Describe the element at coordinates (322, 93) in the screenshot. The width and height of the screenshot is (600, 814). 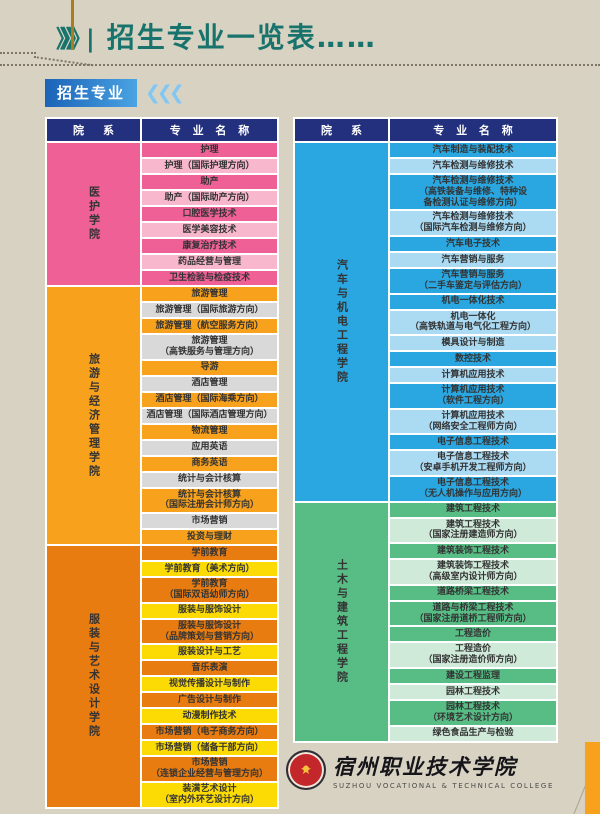
I see `section-badge-row: 招生专业 ❮❮❮` at that location.